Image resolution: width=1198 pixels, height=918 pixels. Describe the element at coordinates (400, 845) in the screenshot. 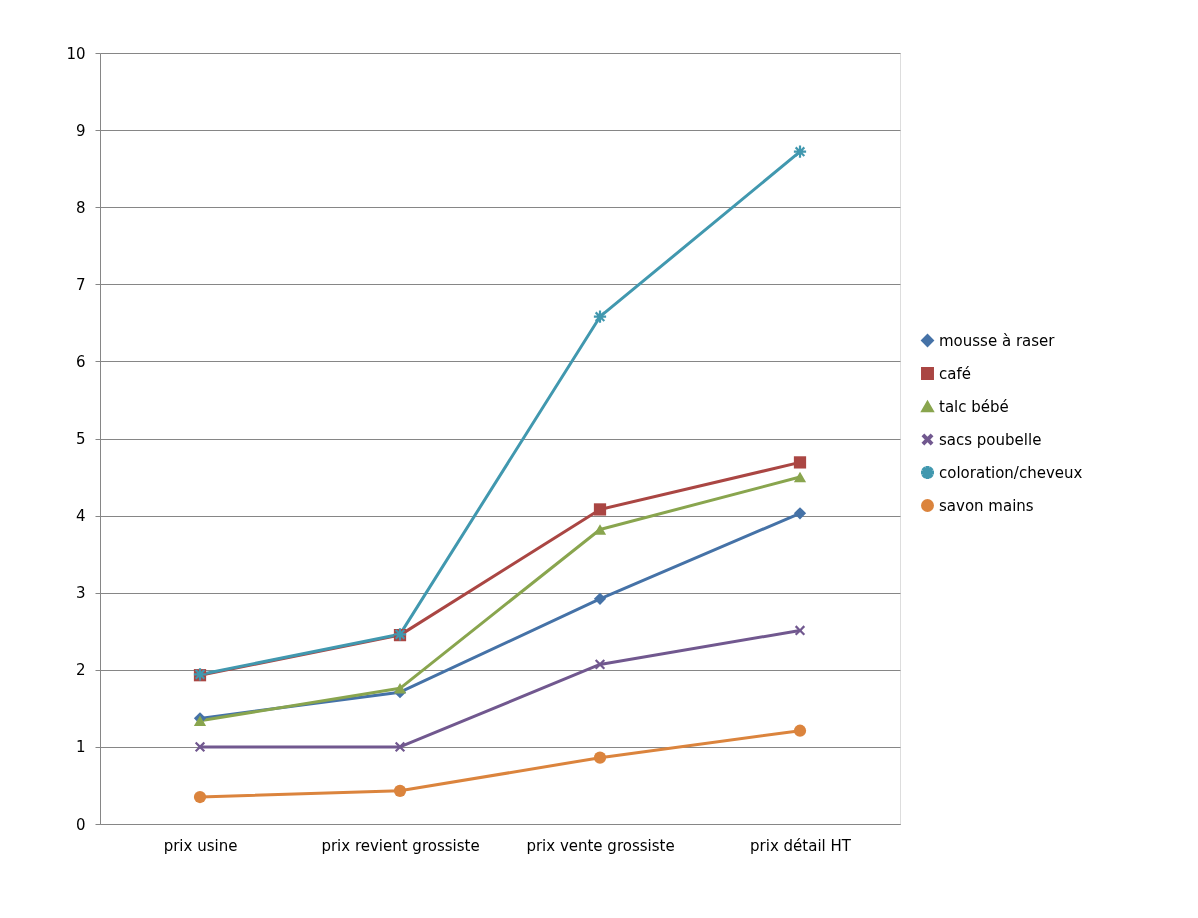

I see `x-tick-label: prix revient grossiste` at that location.